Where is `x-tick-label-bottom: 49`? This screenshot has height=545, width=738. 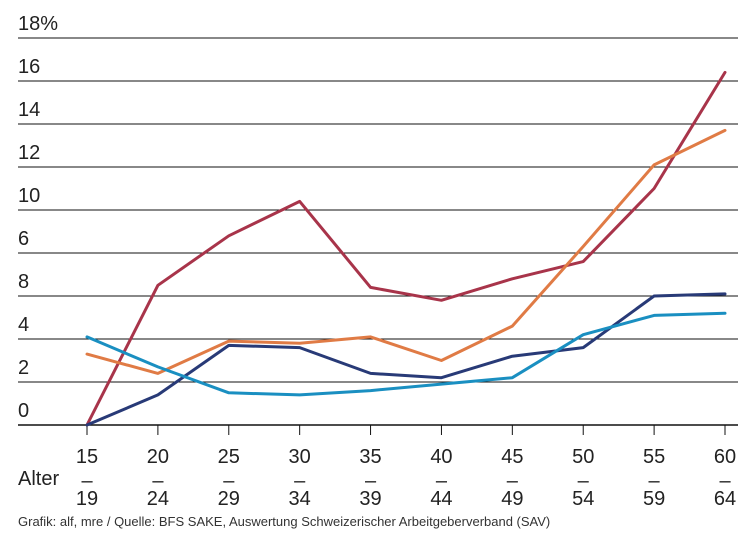
x-tick-label-bottom: 49 is located at coordinates (512, 499).